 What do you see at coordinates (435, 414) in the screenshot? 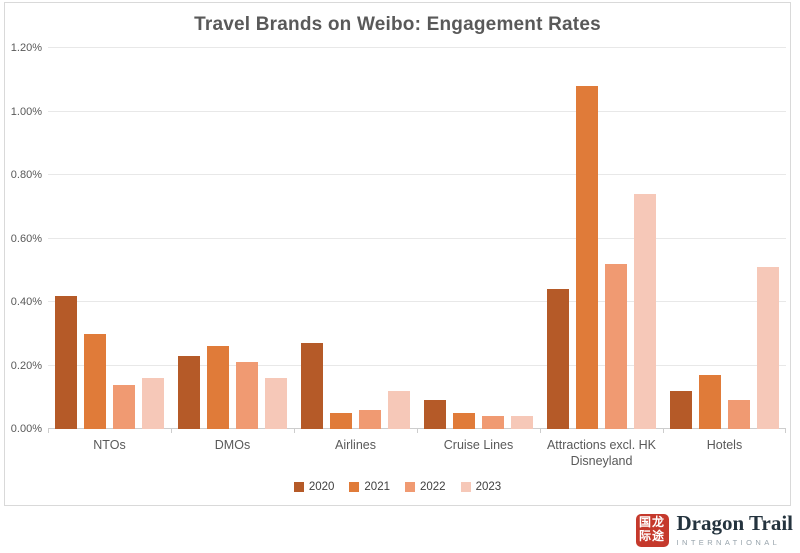
I see `bar-2020-cruise-lines` at bounding box center [435, 414].